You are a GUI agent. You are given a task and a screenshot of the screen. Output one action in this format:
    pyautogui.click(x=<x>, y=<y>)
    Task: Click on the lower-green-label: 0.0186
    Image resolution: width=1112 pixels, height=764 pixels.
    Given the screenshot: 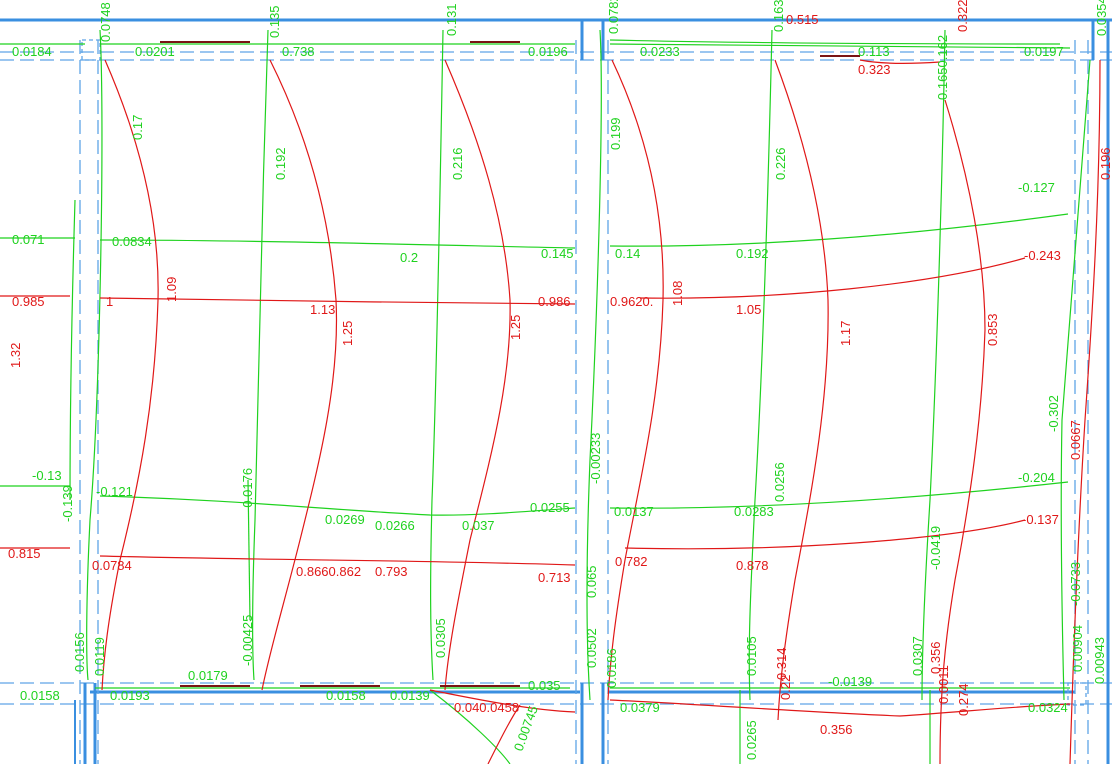 What is the action you would take?
    pyautogui.click(x=611, y=668)
    